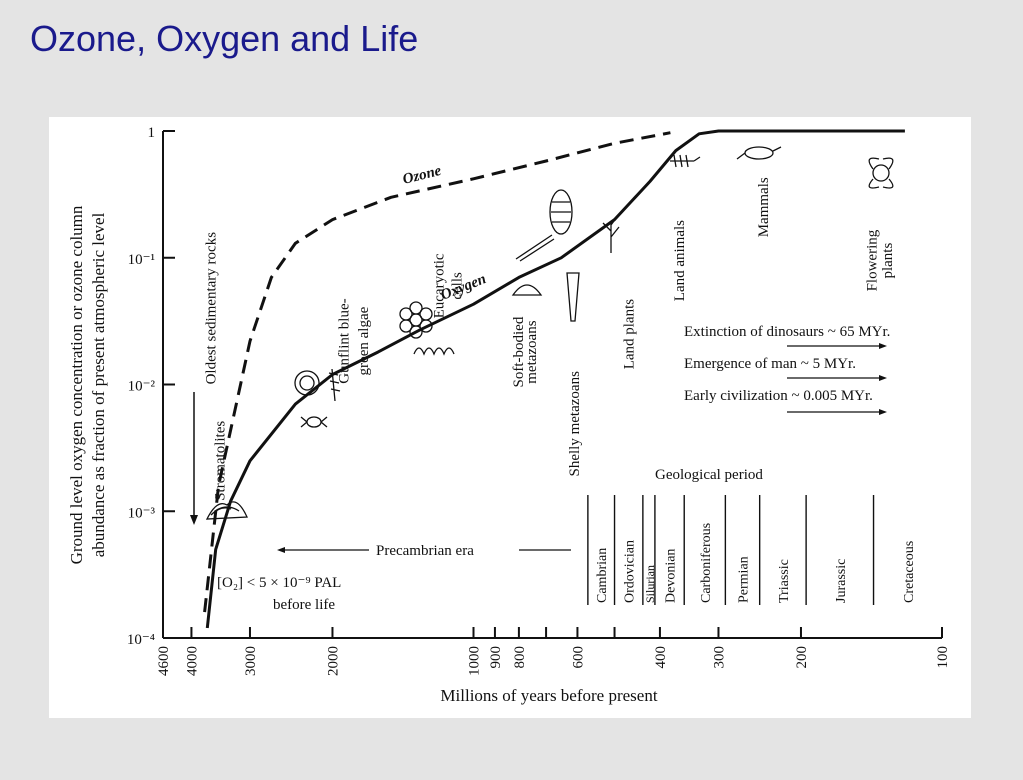  I want to click on x-tick-label: 1000, so click(475, 661).